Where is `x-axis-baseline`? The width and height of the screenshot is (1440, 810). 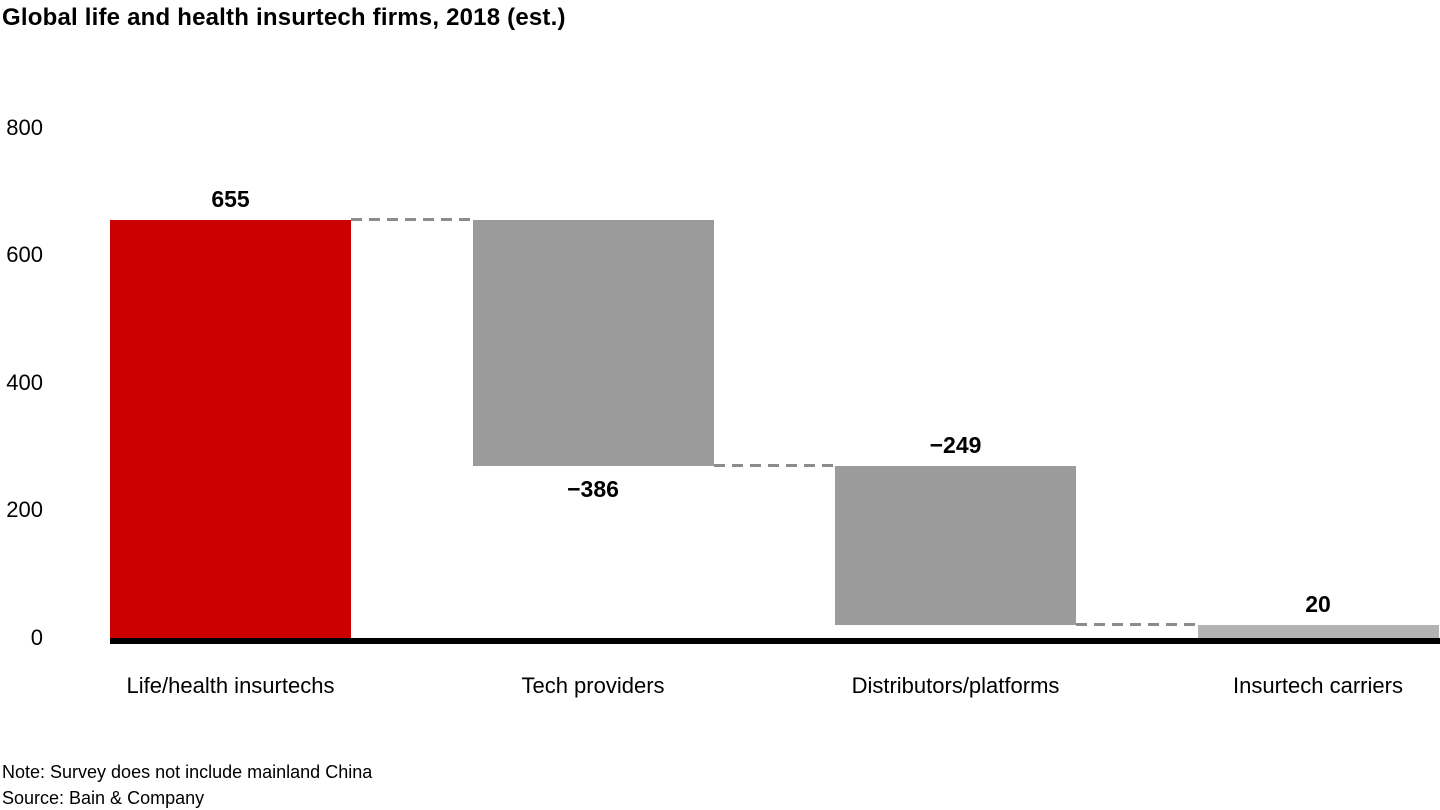 x-axis-baseline is located at coordinates (775, 641).